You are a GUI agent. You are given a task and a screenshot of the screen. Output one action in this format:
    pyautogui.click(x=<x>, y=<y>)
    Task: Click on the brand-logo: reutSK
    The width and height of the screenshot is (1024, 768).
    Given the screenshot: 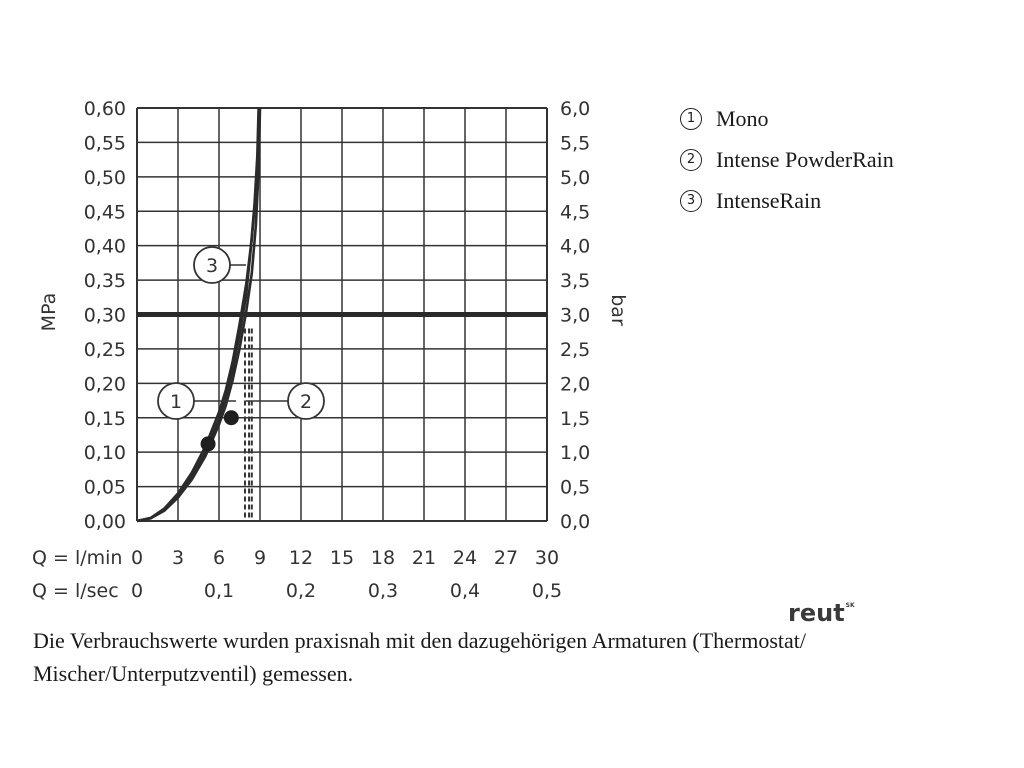 What is the action you would take?
    pyautogui.click(x=821, y=613)
    